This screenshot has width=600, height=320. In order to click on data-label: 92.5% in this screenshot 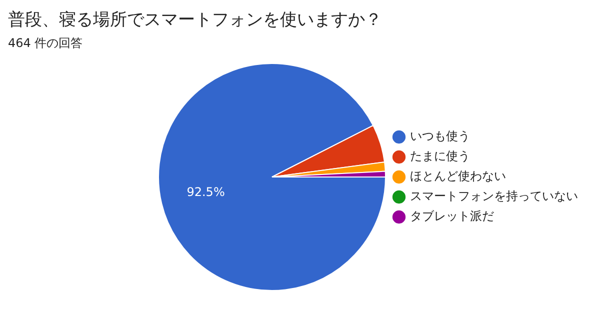, I will do `click(205, 192)`.